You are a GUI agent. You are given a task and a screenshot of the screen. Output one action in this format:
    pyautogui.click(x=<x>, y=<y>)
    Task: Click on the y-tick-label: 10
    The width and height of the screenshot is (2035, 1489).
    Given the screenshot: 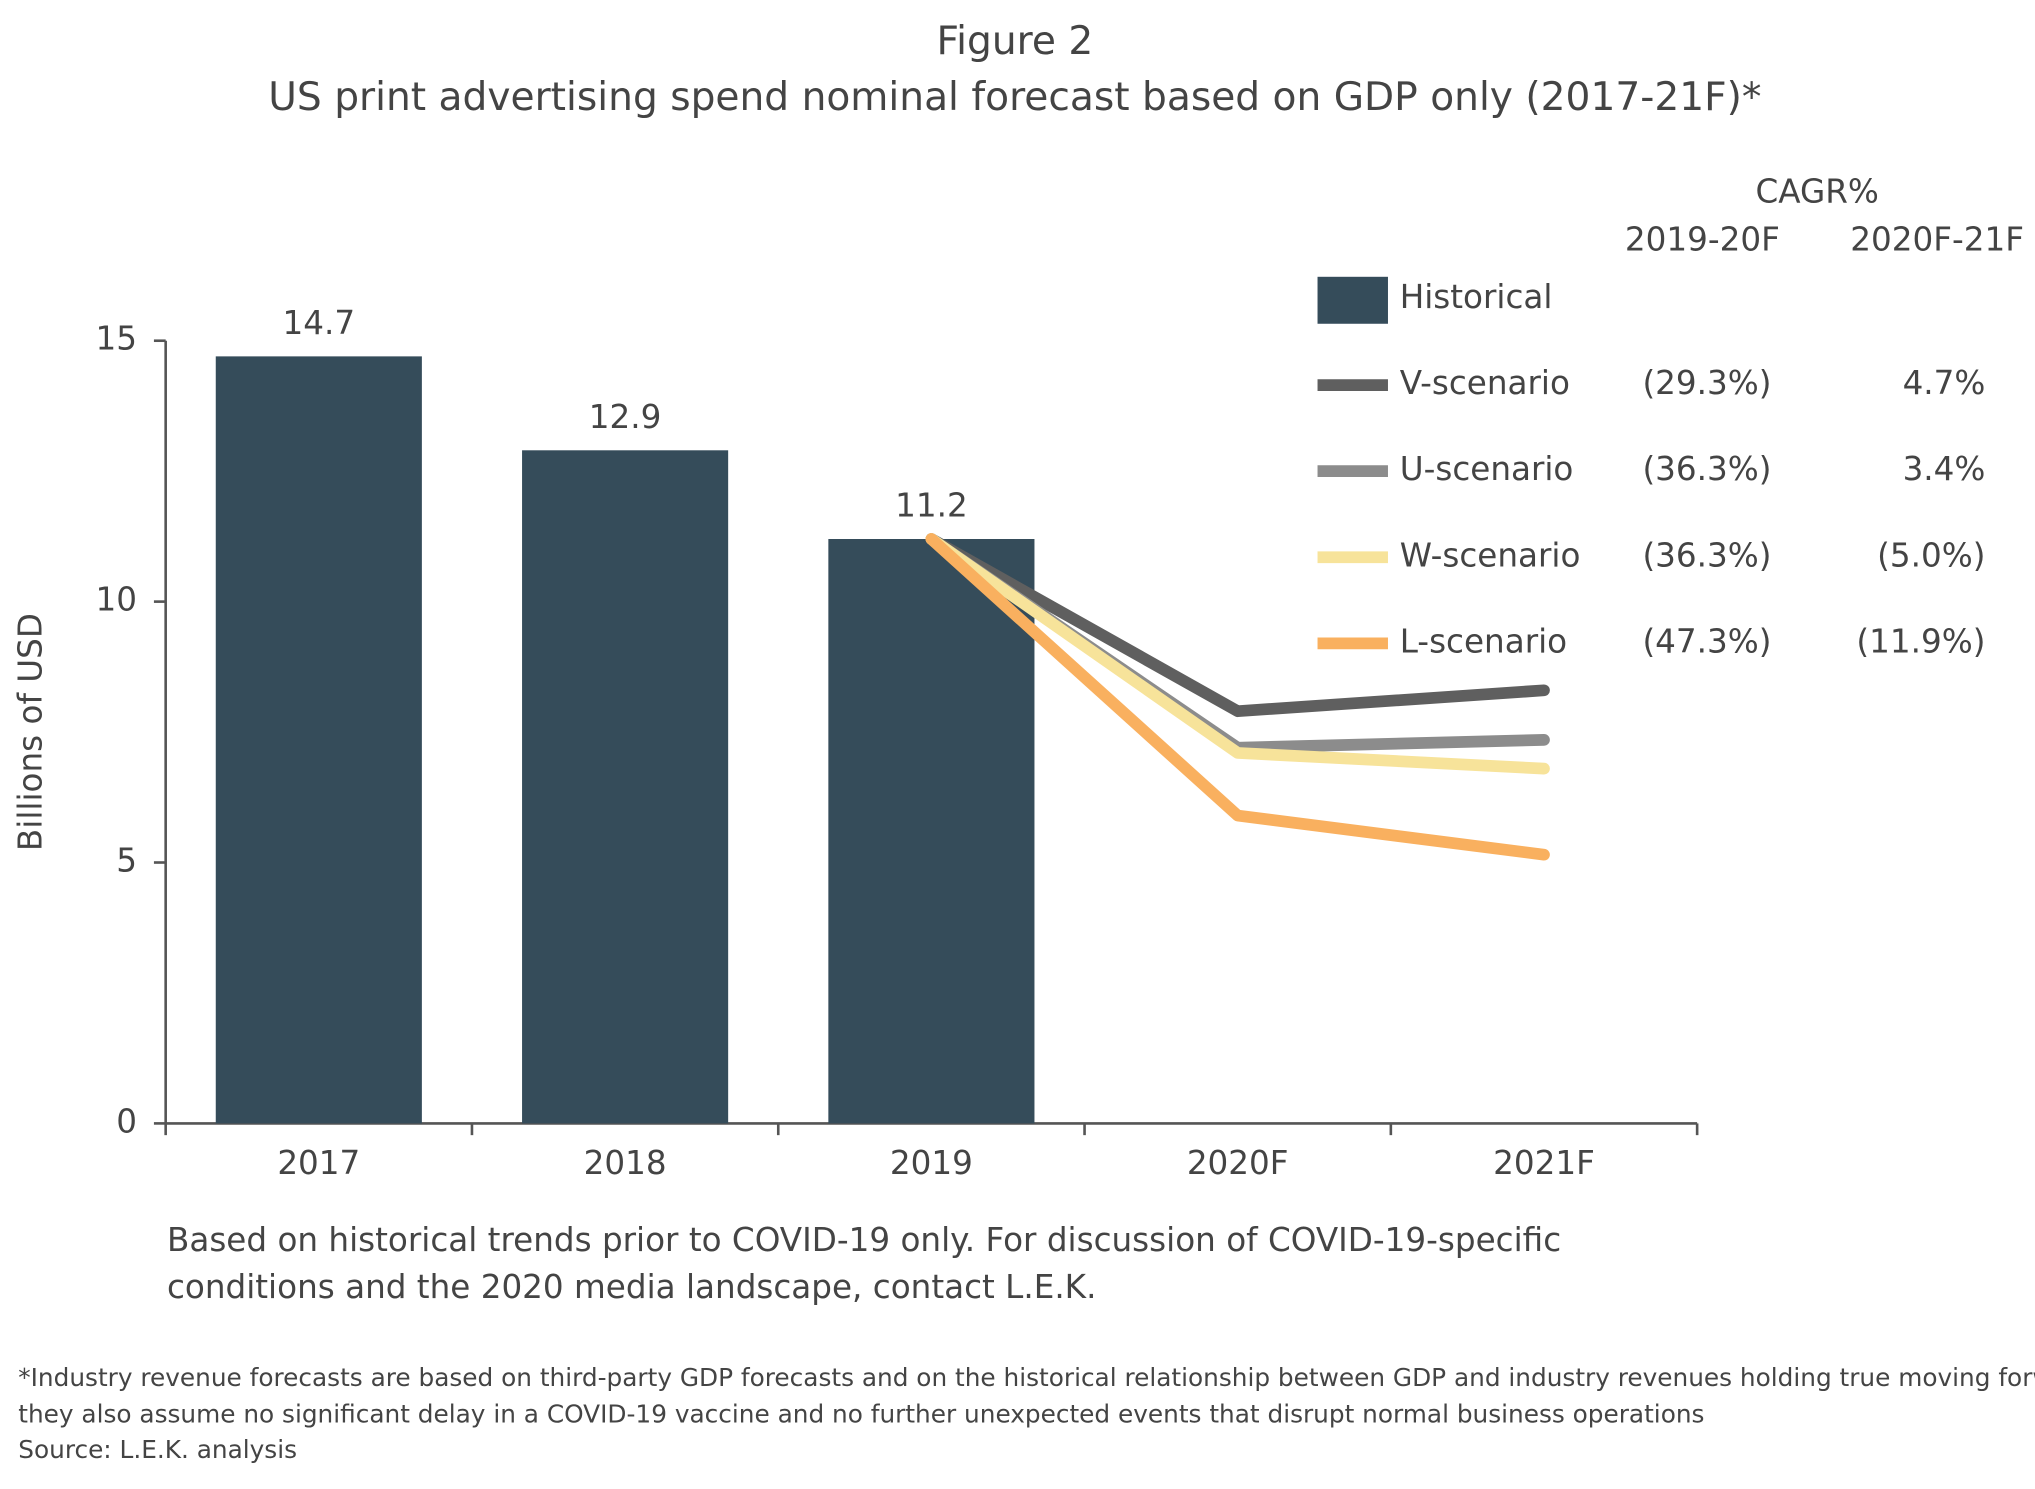 What is the action you would take?
    pyautogui.click(x=116, y=600)
    